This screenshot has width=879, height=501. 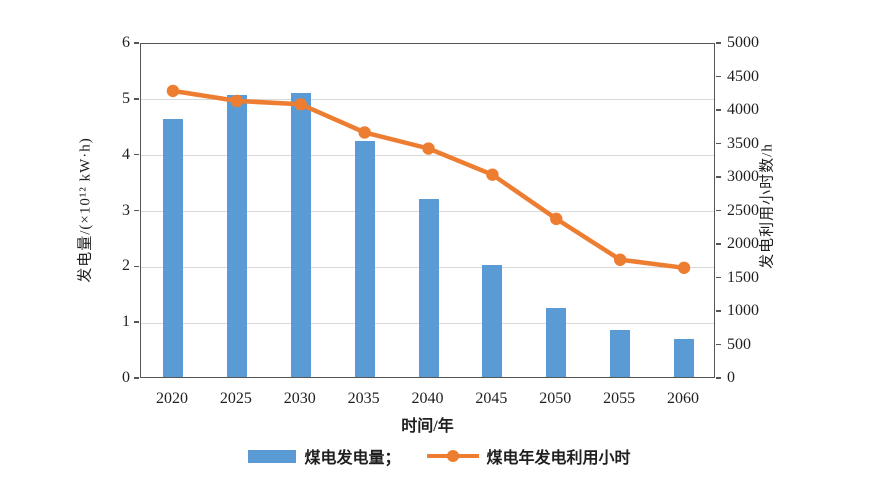 I want to click on legend-item-line: 煤电年发电利用小时, so click(x=528, y=456).